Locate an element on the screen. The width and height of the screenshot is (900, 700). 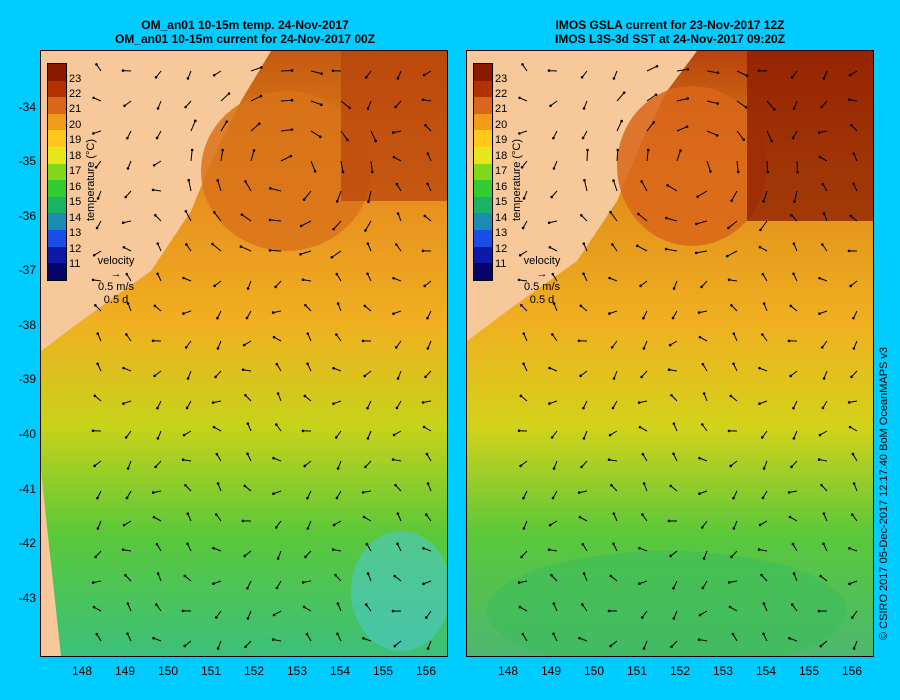
cbar-tick: 16 is located at coordinates (75, 187).